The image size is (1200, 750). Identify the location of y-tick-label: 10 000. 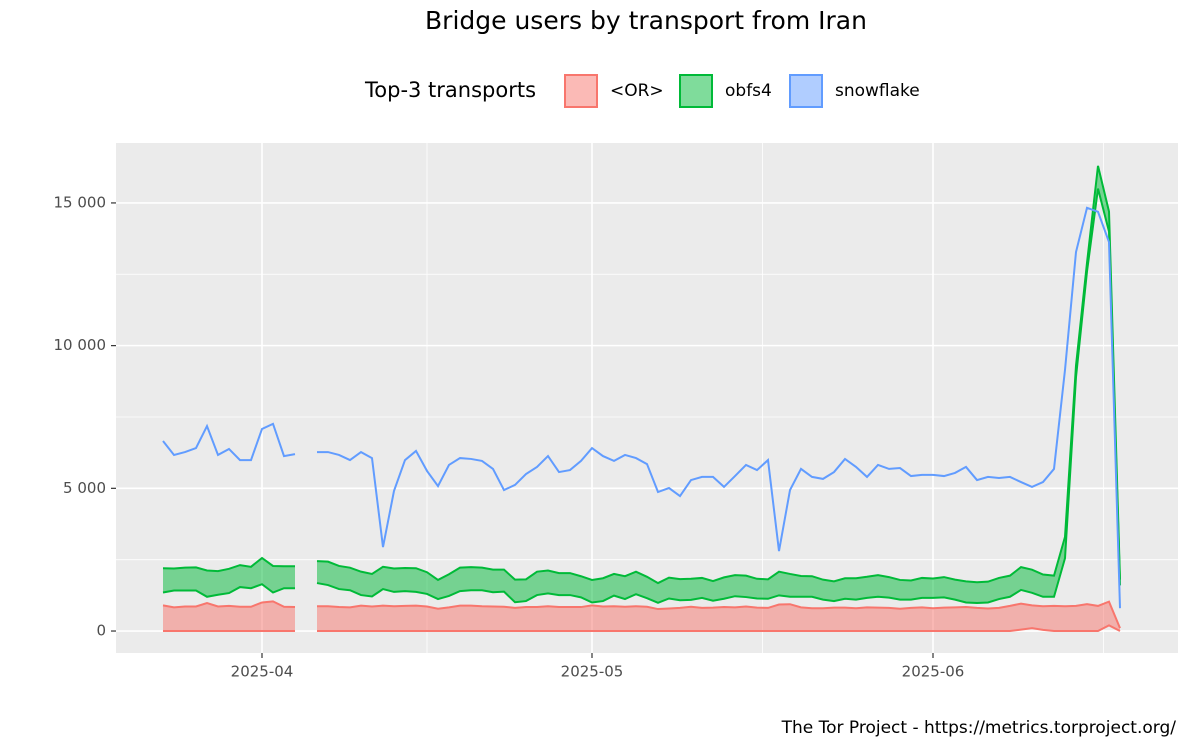
(80, 345).